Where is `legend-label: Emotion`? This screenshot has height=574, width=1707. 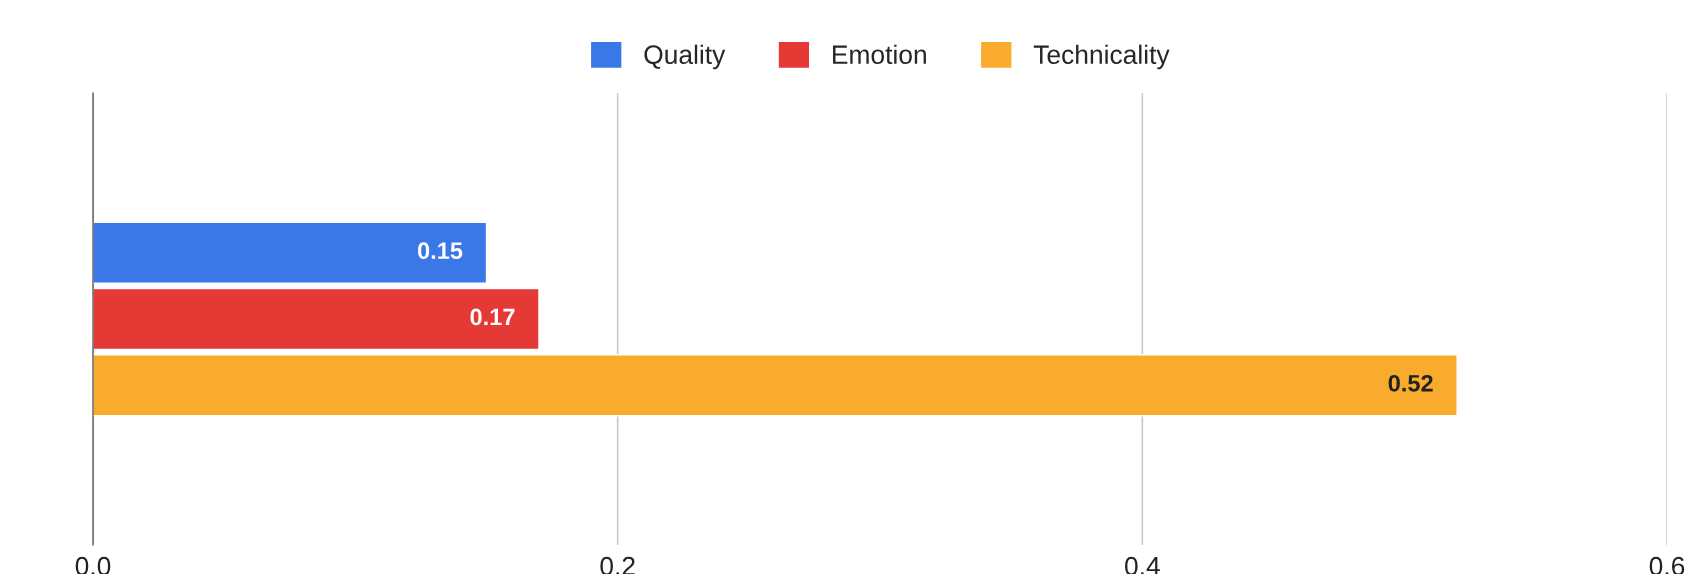
legend-label: Emotion is located at coordinates (879, 54).